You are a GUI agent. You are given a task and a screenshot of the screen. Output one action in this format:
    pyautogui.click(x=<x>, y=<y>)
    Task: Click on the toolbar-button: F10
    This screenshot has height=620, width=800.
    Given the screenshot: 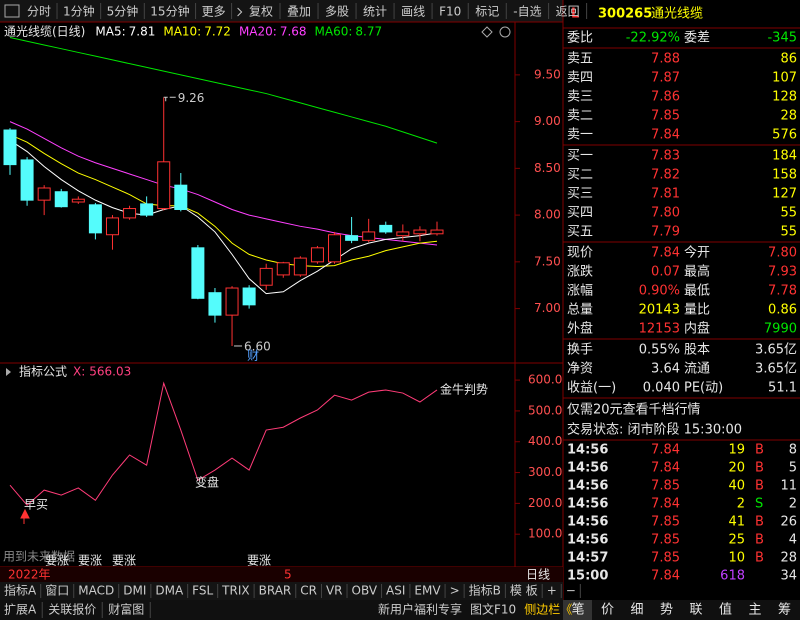 What is the action you would take?
    pyautogui.click(x=450, y=12)
    